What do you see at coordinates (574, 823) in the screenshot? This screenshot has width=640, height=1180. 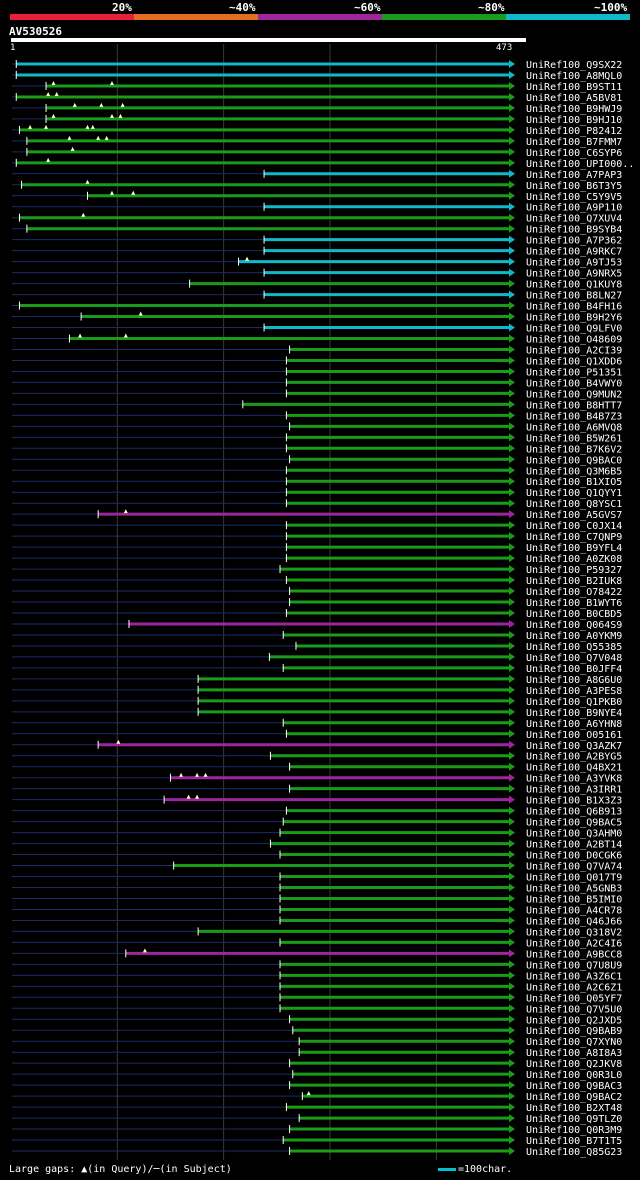 I see `hit-label: UniRef100_Q9BAC5` at bounding box center [574, 823].